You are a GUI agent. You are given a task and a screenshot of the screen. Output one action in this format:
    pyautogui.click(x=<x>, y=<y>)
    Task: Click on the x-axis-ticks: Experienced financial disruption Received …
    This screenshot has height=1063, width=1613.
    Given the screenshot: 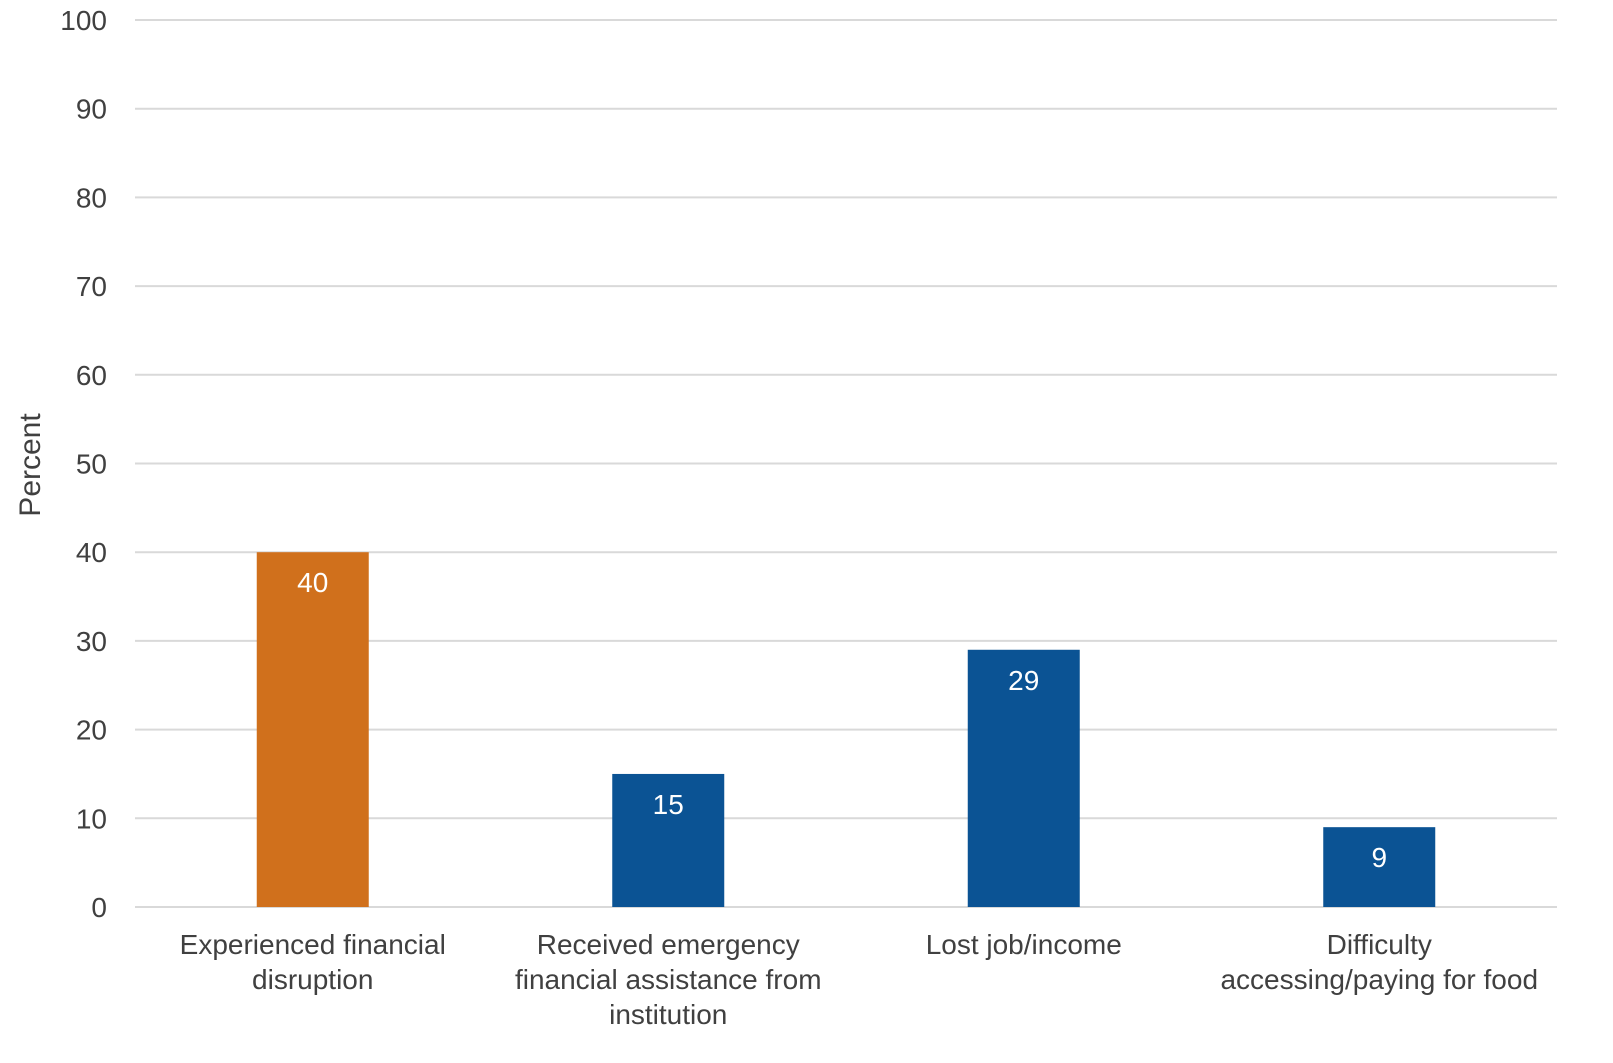 What is the action you would take?
    pyautogui.click(x=859, y=979)
    